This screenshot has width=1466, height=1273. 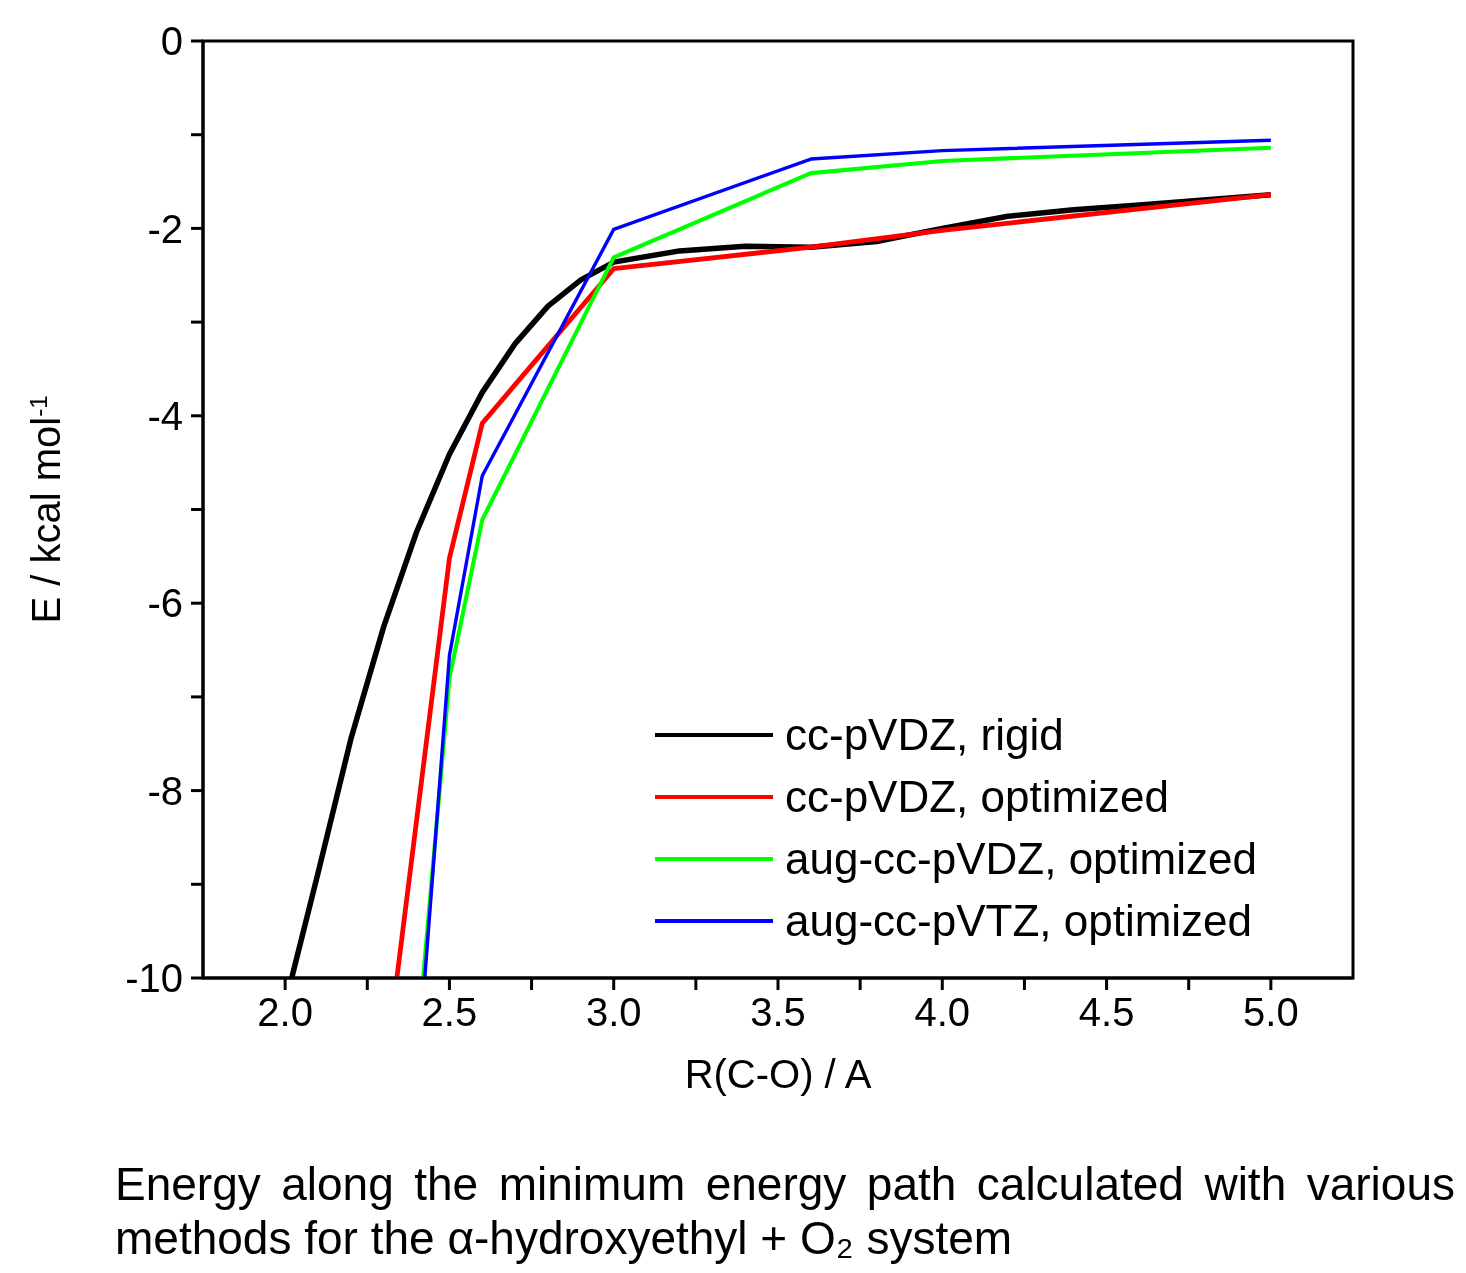 I want to click on x-tick-label: 3.5, so click(x=778, y=1012).